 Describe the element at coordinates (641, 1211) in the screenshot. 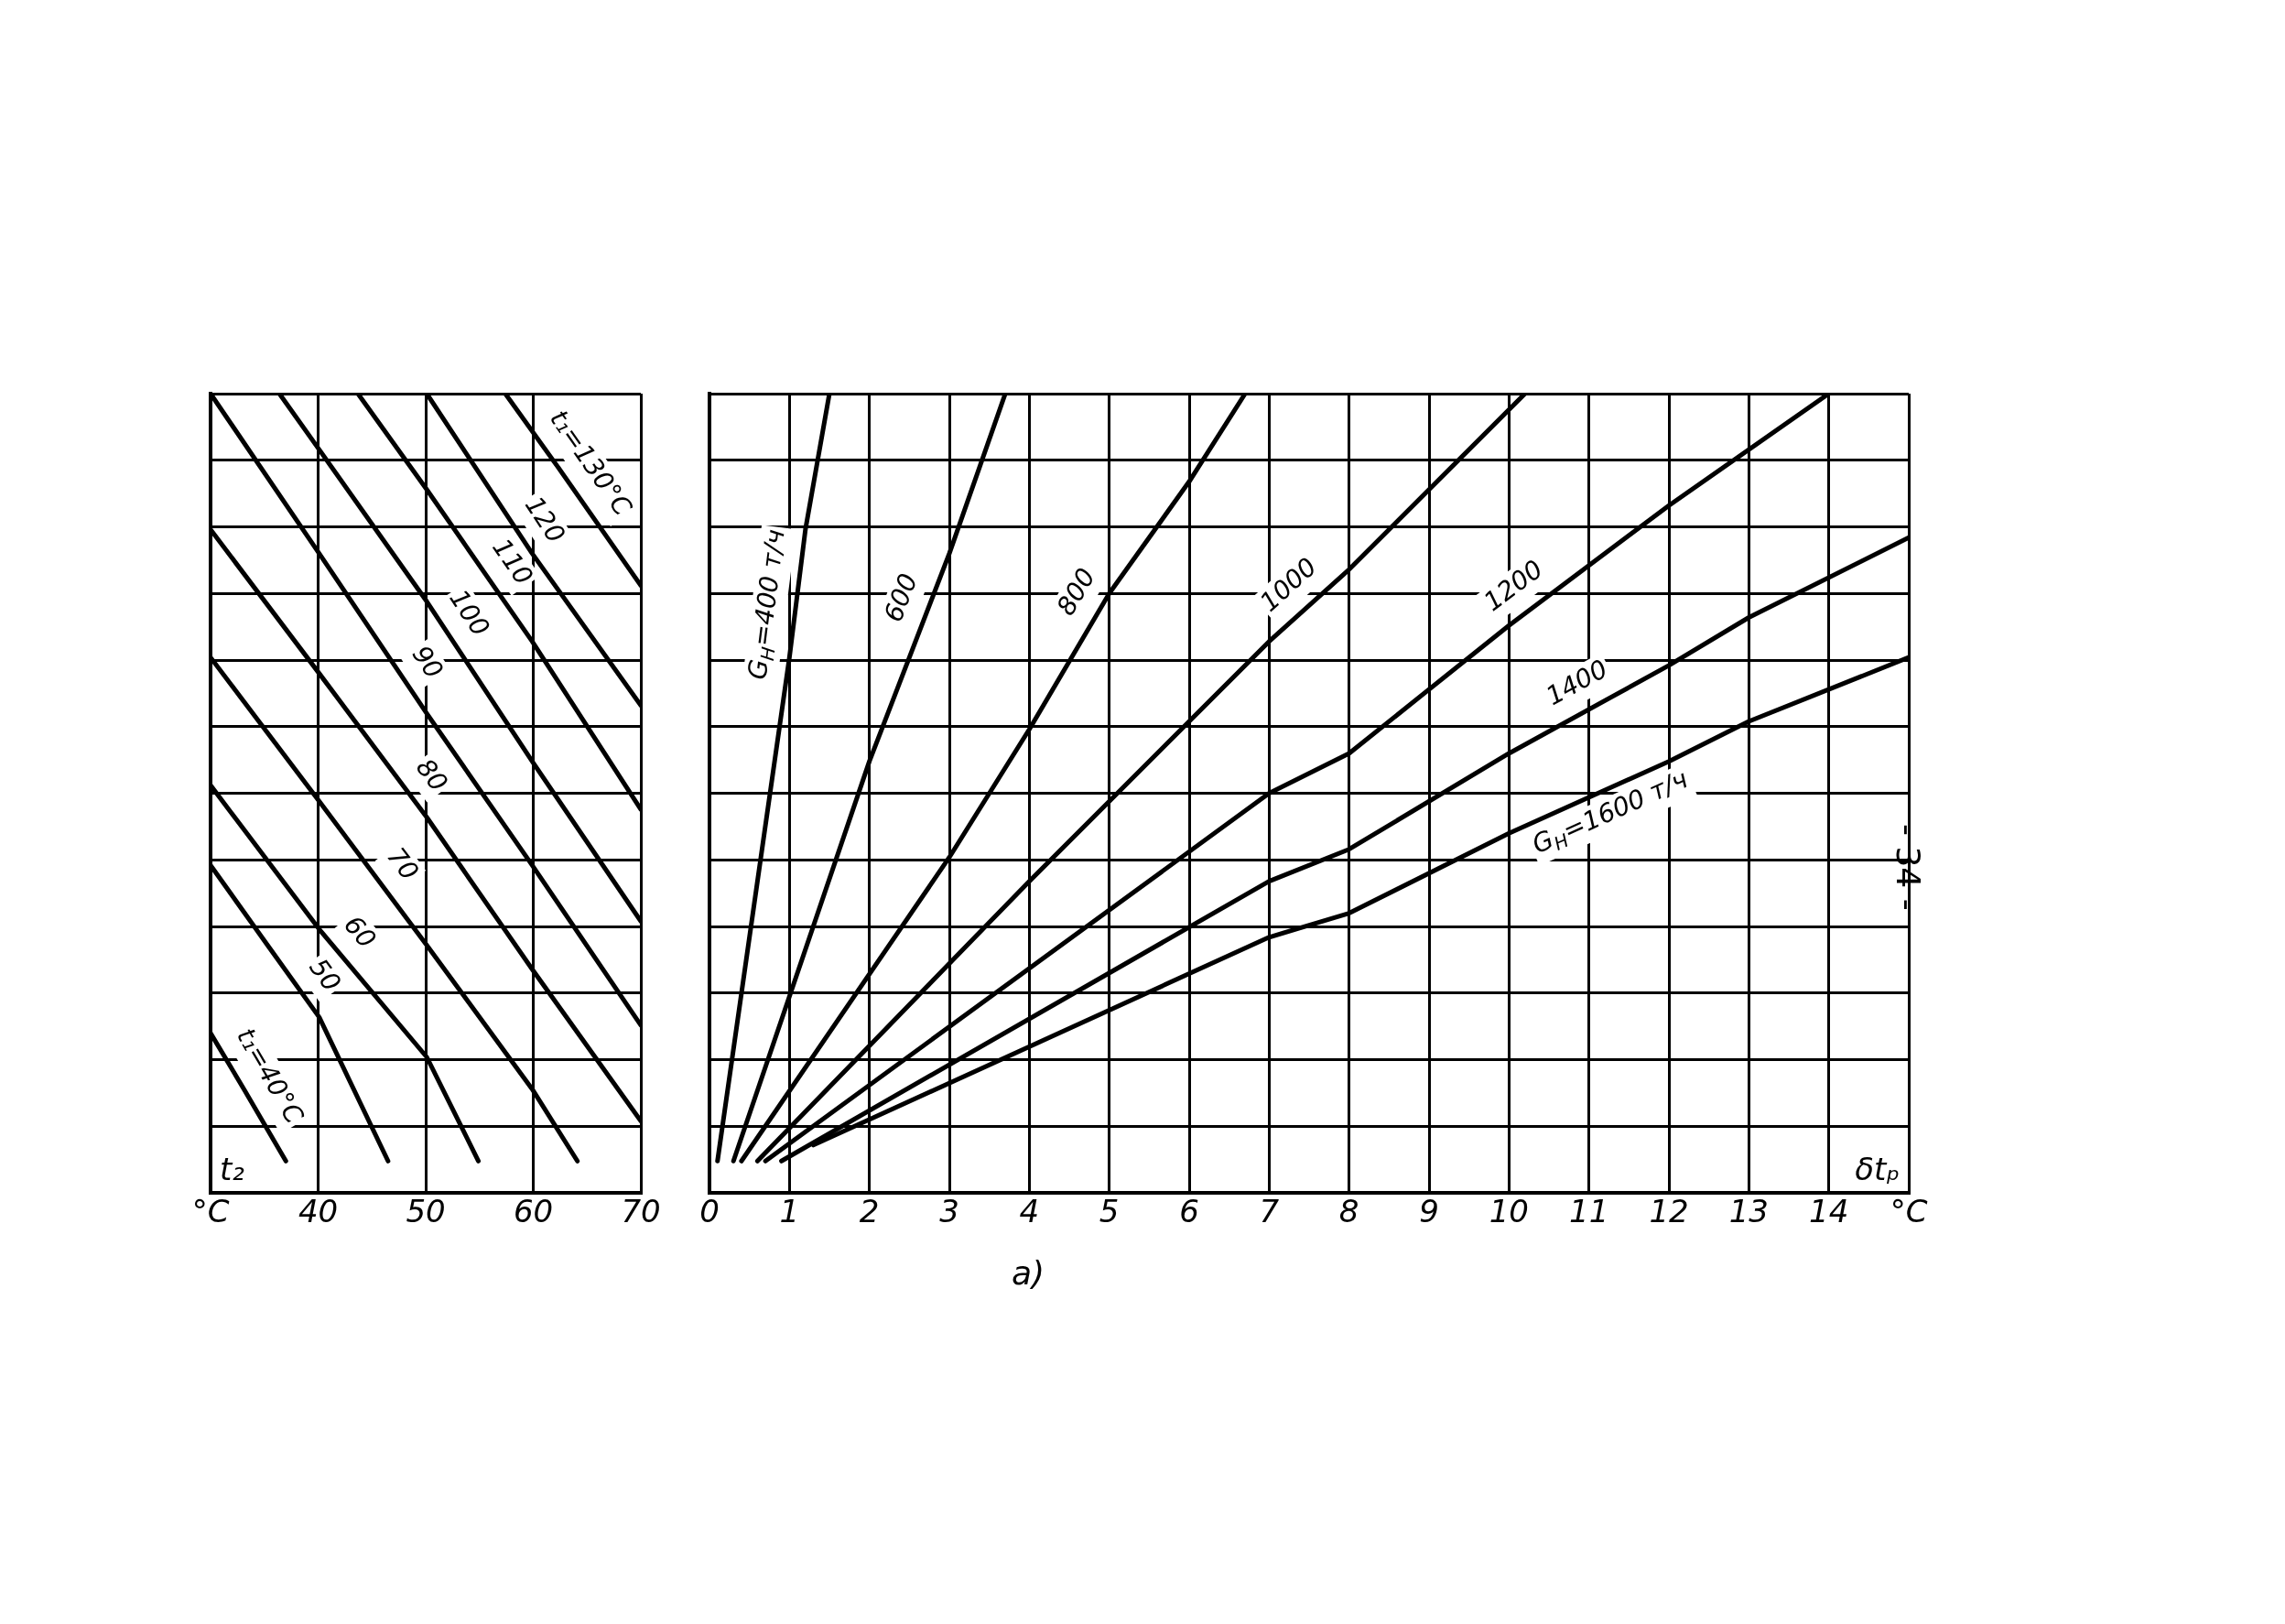

I see `x-tick-label: 70` at that location.